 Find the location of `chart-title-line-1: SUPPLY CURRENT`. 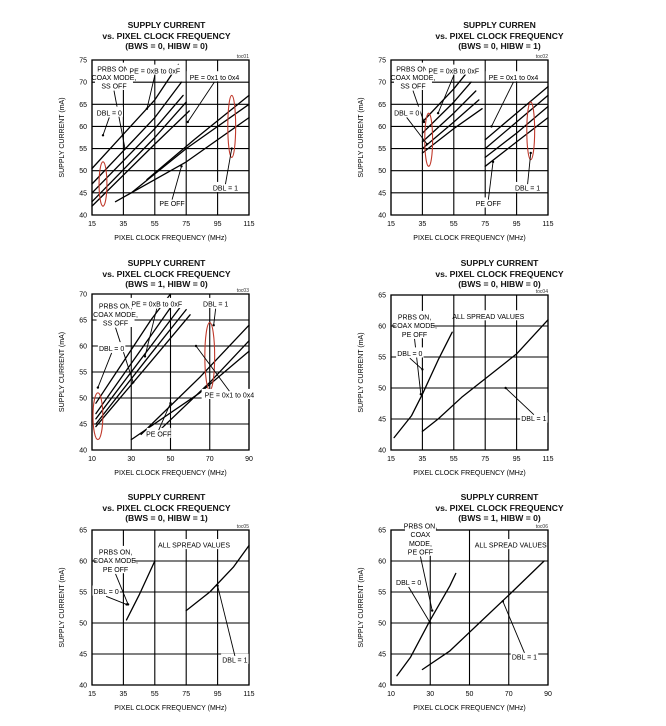

chart-title-line-1: SUPPLY CURRENT is located at coordinates (166, 263).